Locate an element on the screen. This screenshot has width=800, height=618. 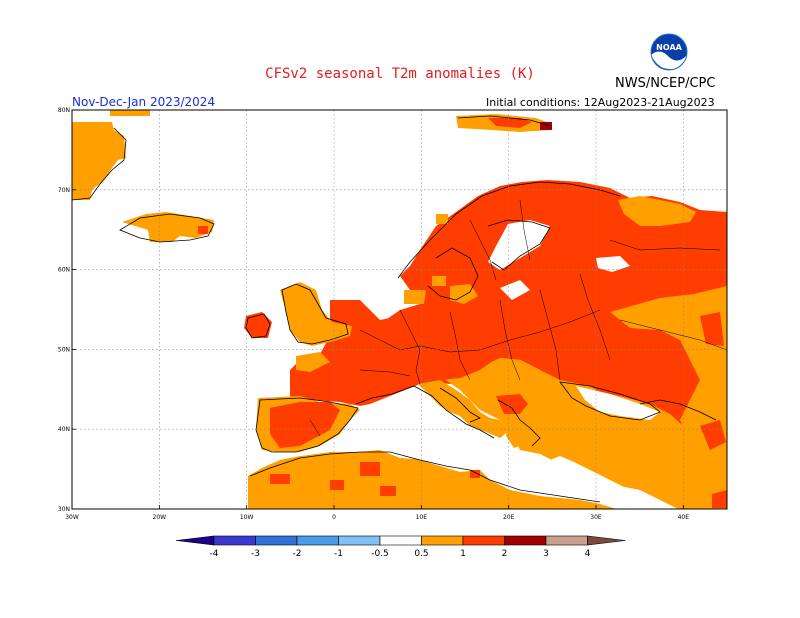
noaa-logo: NOAA is located at coordinates (669, 52).